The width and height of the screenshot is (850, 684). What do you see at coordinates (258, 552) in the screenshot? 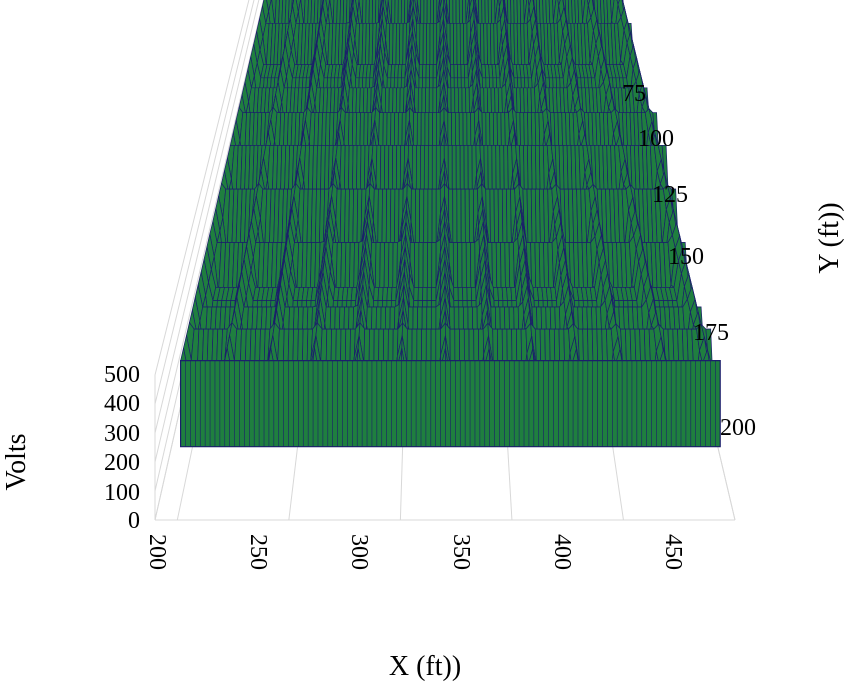
I see `x-tick-label: 250` at bounding box center [258, 552].